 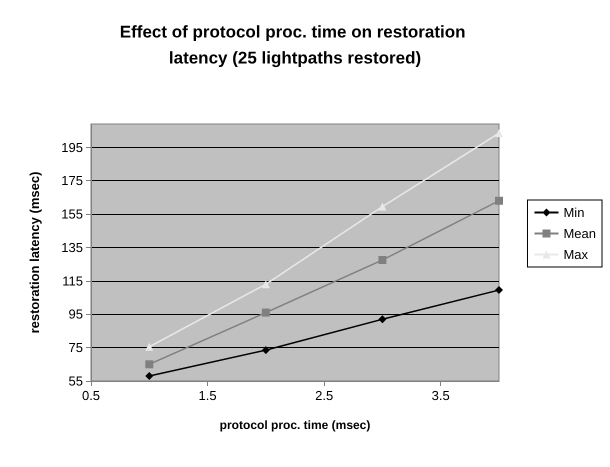 What do you see at coordinates (75, 314) in the screenshot?
I see `y-tick-label: 95` at bounding box center [75, 314].